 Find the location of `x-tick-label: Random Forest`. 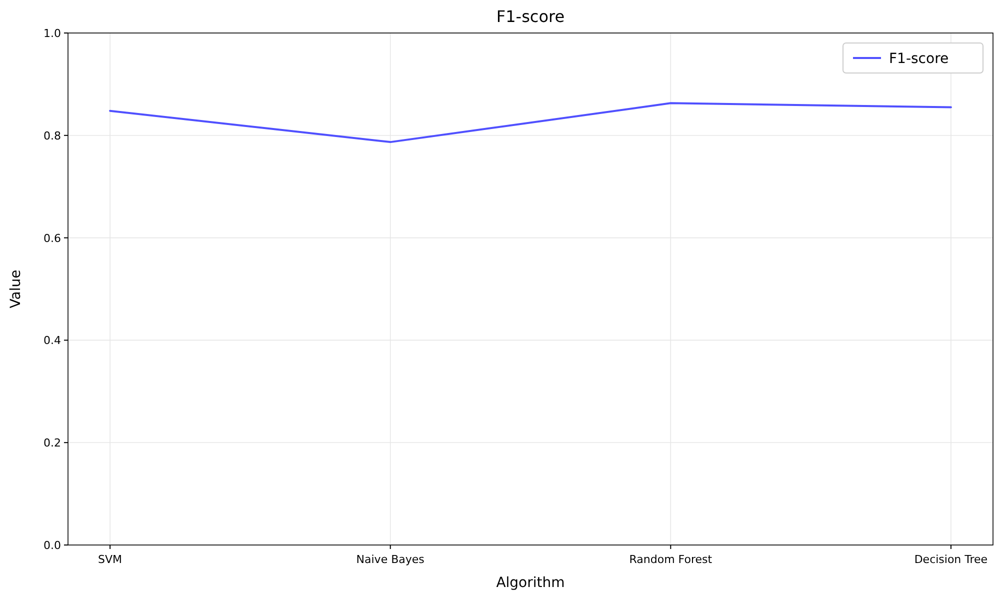

x-tick-label: Random Forest is located at coordinates (671, 559).